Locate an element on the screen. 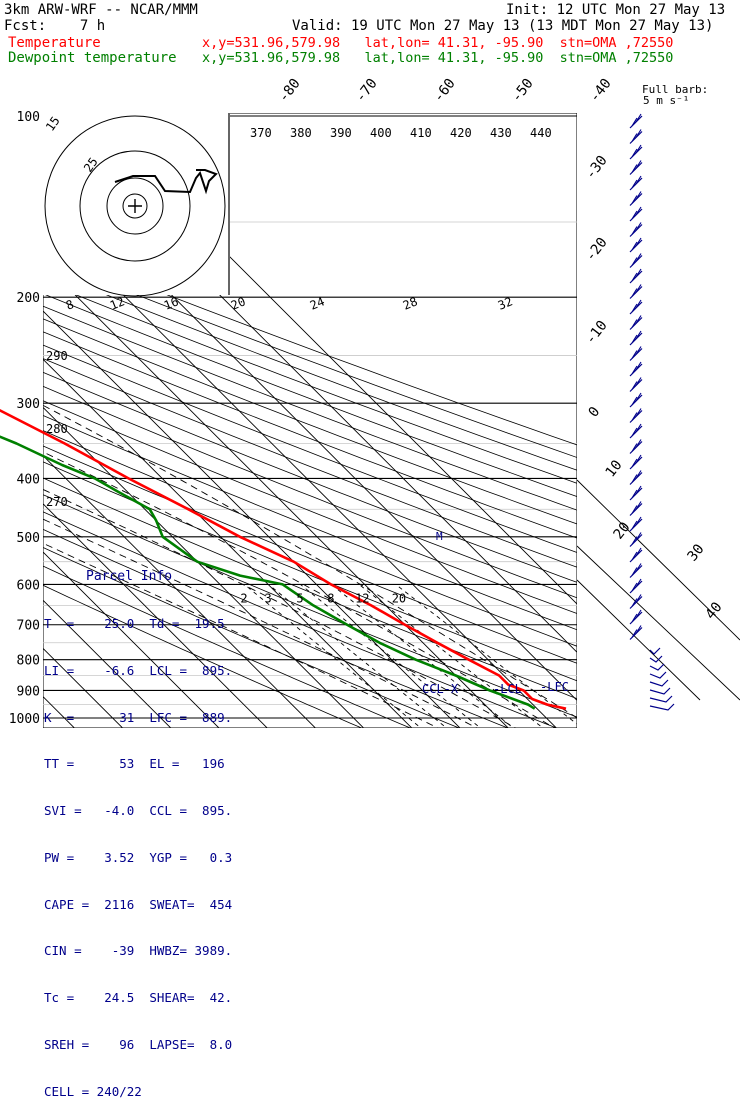 This screenshot has width=740, height=1115. lcl-marker-label: -LCL is located at coordinates (507, 689).